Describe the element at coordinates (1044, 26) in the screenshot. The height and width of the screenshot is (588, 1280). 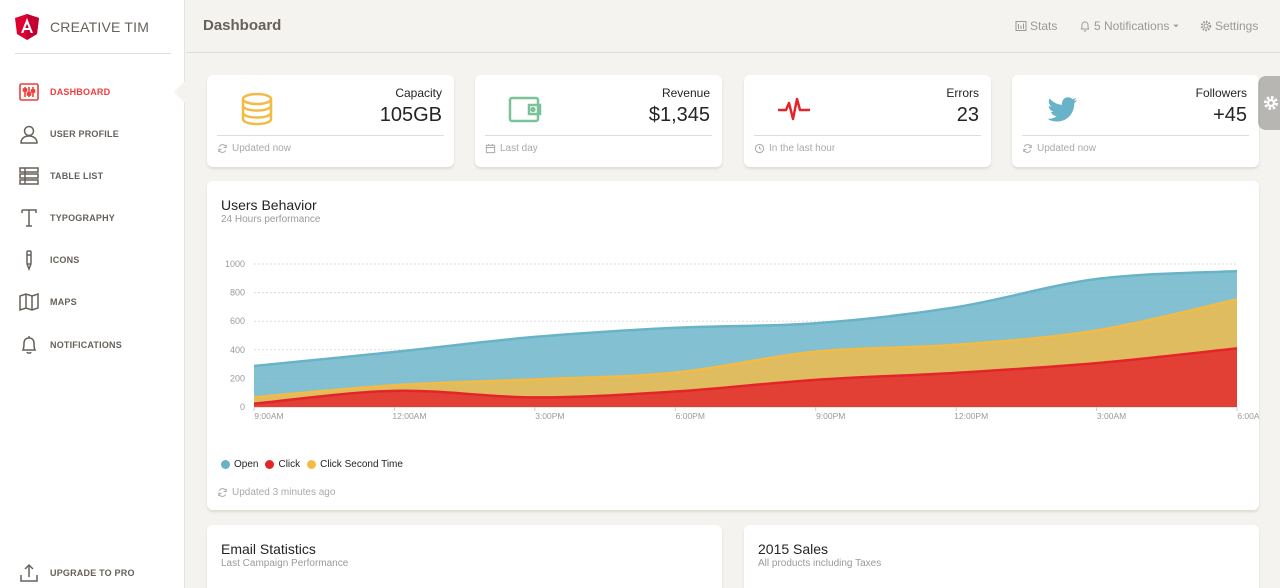
I see `stats-label: Stats` at that location.